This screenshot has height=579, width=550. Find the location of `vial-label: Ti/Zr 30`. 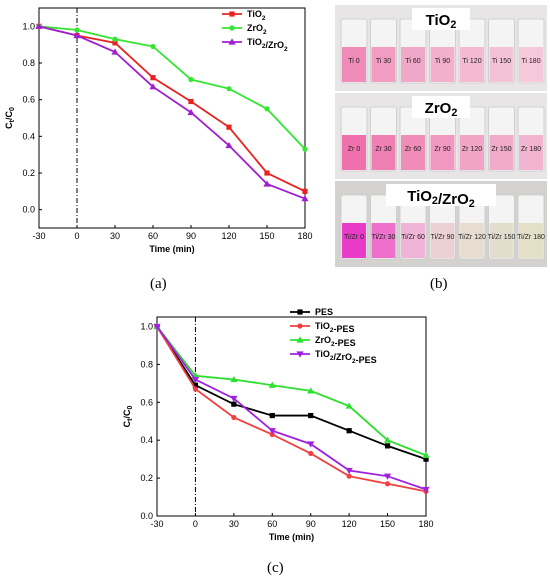

vial-label: Ti/Zr 30 is located at coordinates (384, 237).